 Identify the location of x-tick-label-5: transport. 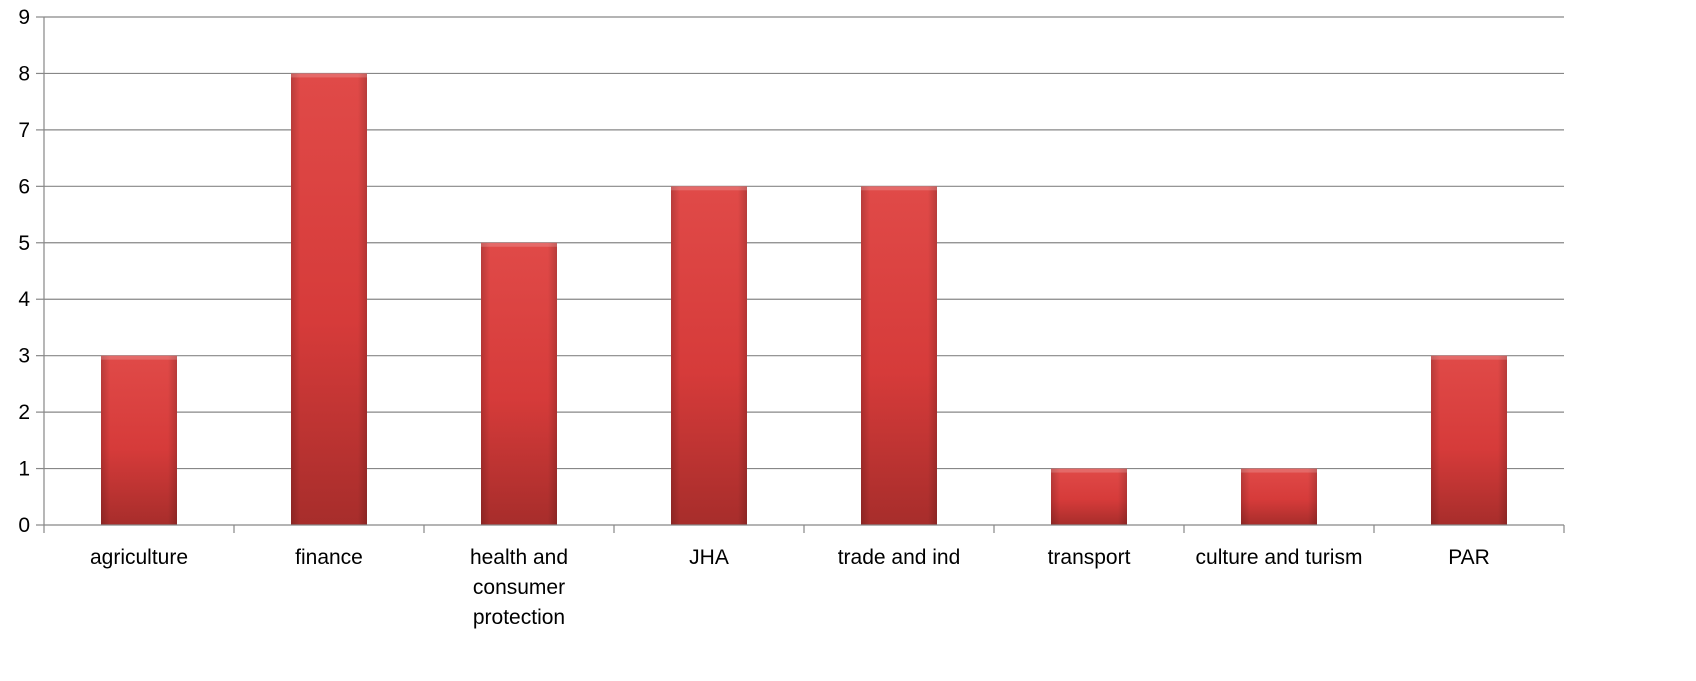
(1089, 557).